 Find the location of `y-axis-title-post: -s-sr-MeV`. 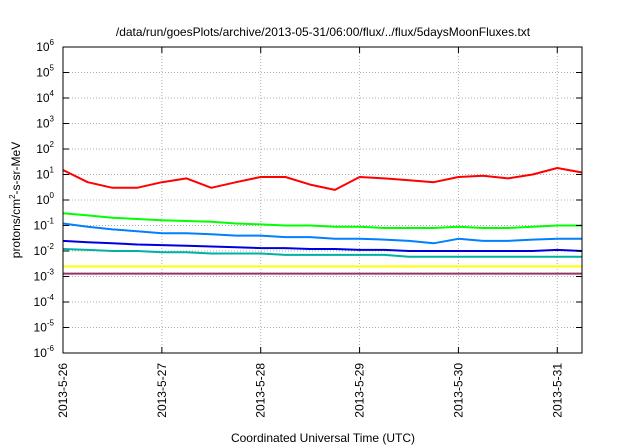

y-axis-title-post: -s-sr-MeV is located at coordinates (16, 168).